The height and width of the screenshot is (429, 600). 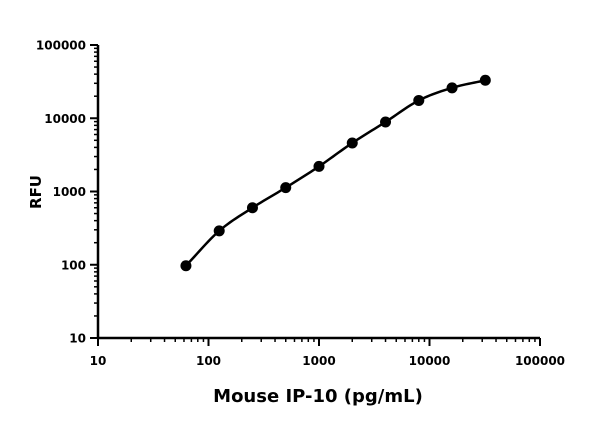 What do you see at coordinates (430, 361) in the screenshot?
I see `x-tick-label: 10000` at bounding box center [430, 361].